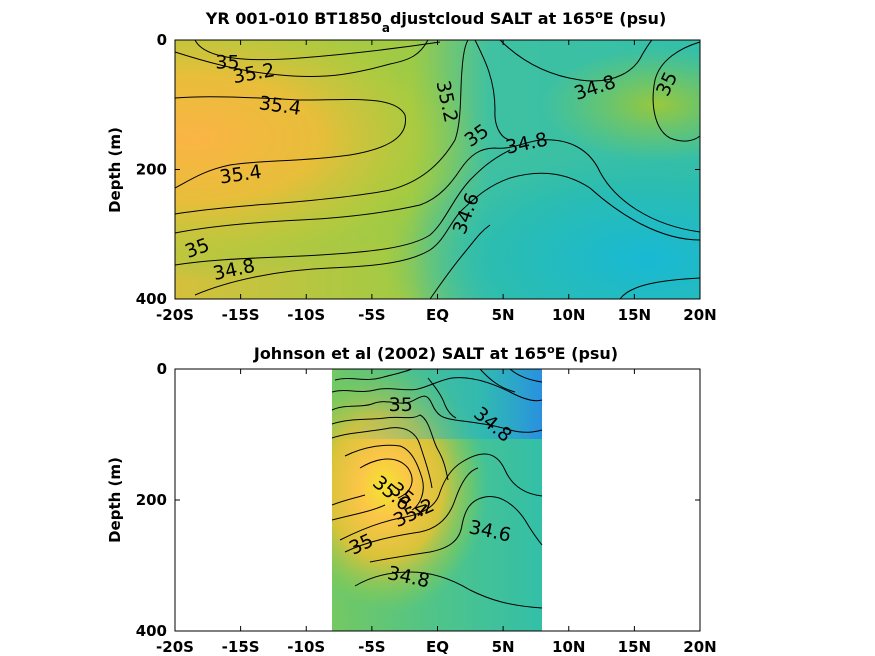 The image size is (875, 656). I want to click on panel-top-y-label: Depth (m), so click(115, 170).